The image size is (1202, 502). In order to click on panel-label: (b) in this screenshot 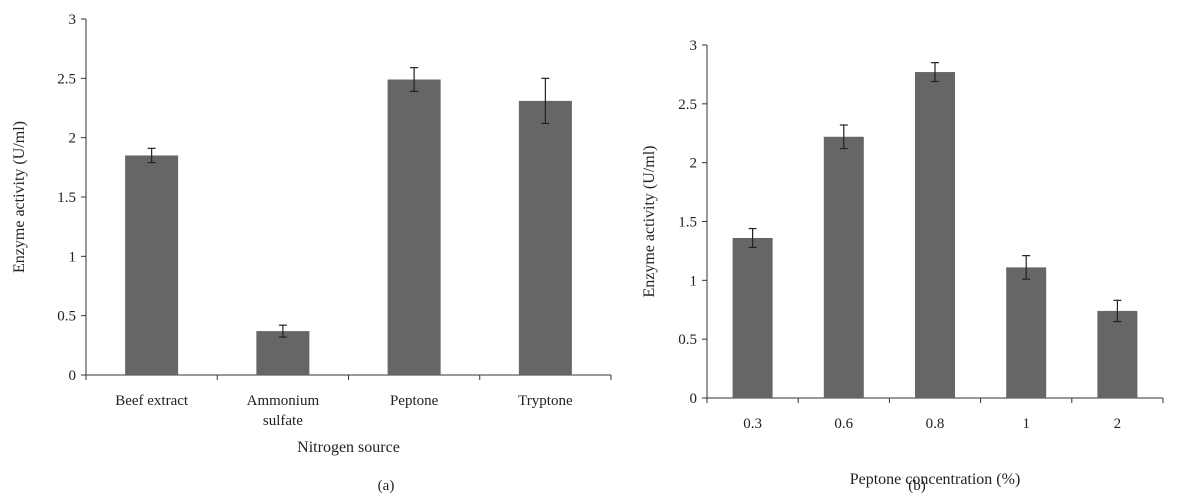, I will do `click(917, 486)`.